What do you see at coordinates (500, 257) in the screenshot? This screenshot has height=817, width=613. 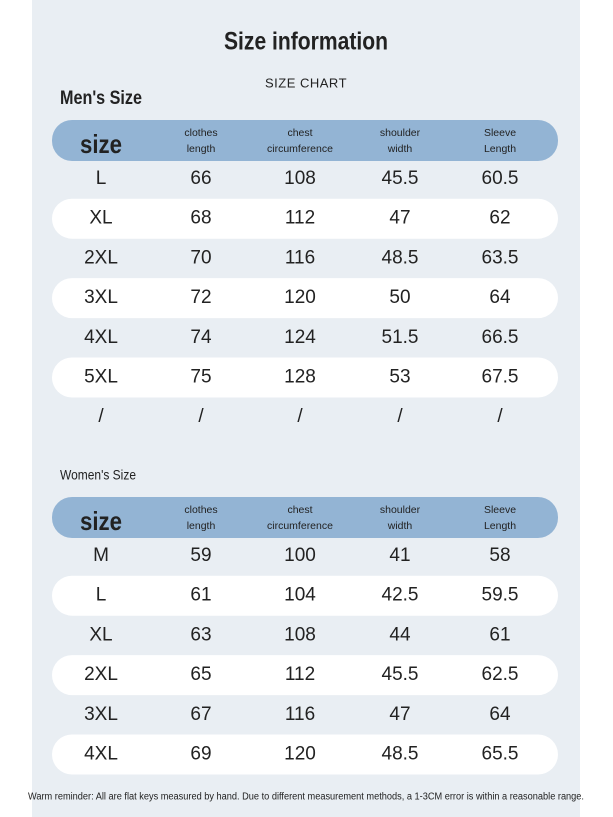 I see `cell: 63.5` at bounding box center [500, 257].